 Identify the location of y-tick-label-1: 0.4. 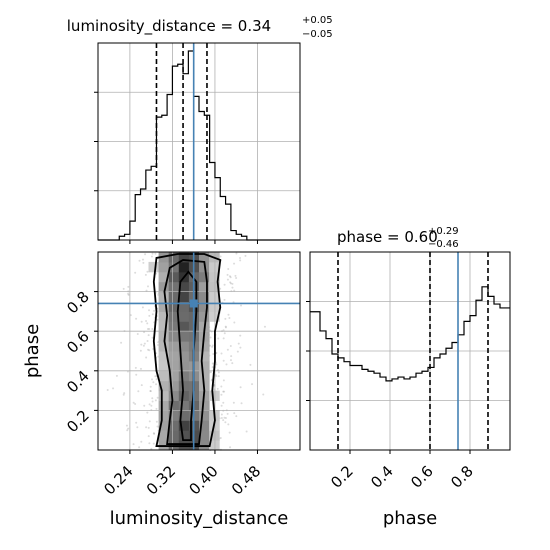
(78, 382).